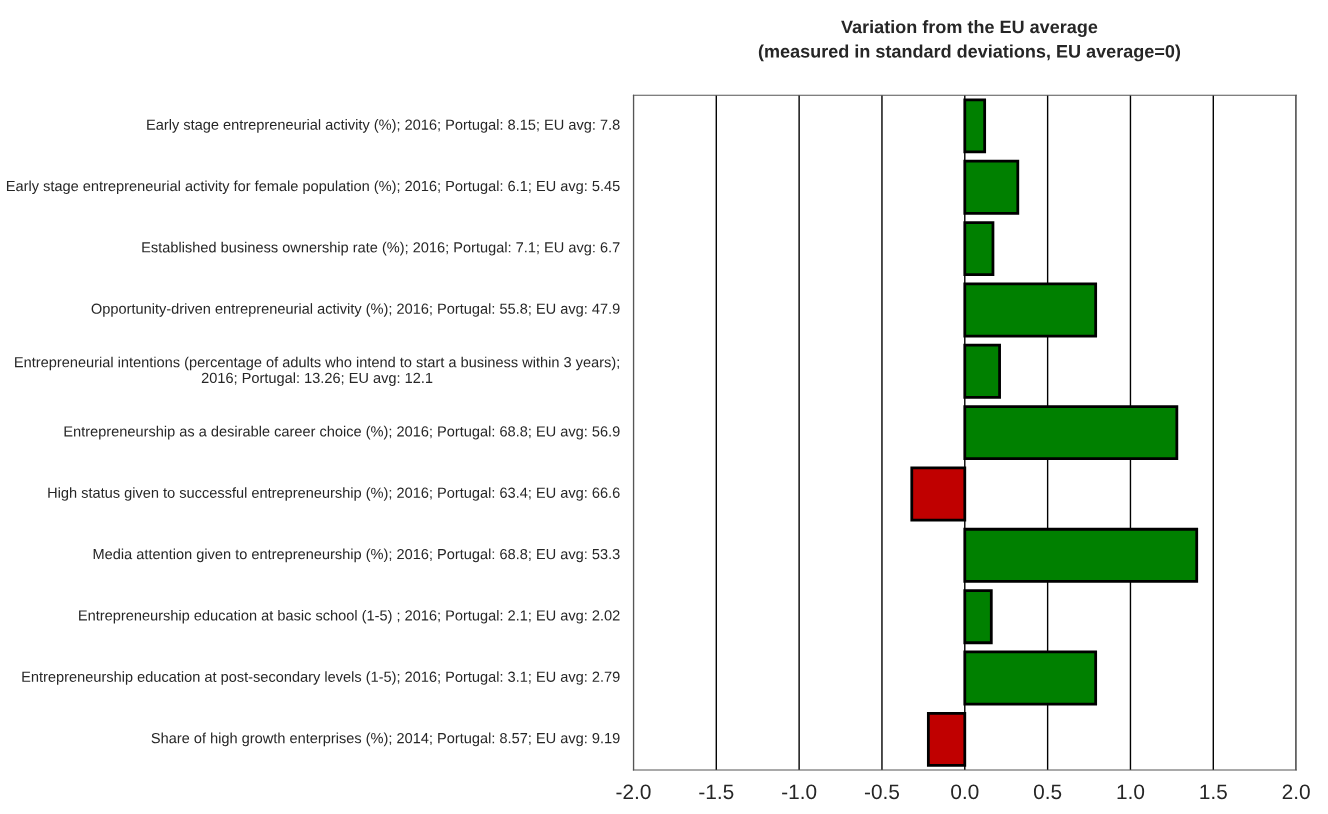 Image resolution: width=1328 pixels, height=814 pixels. I want to click on chart-subtitle: (measured in standard deviations, EU average=0), so click(969, 53).